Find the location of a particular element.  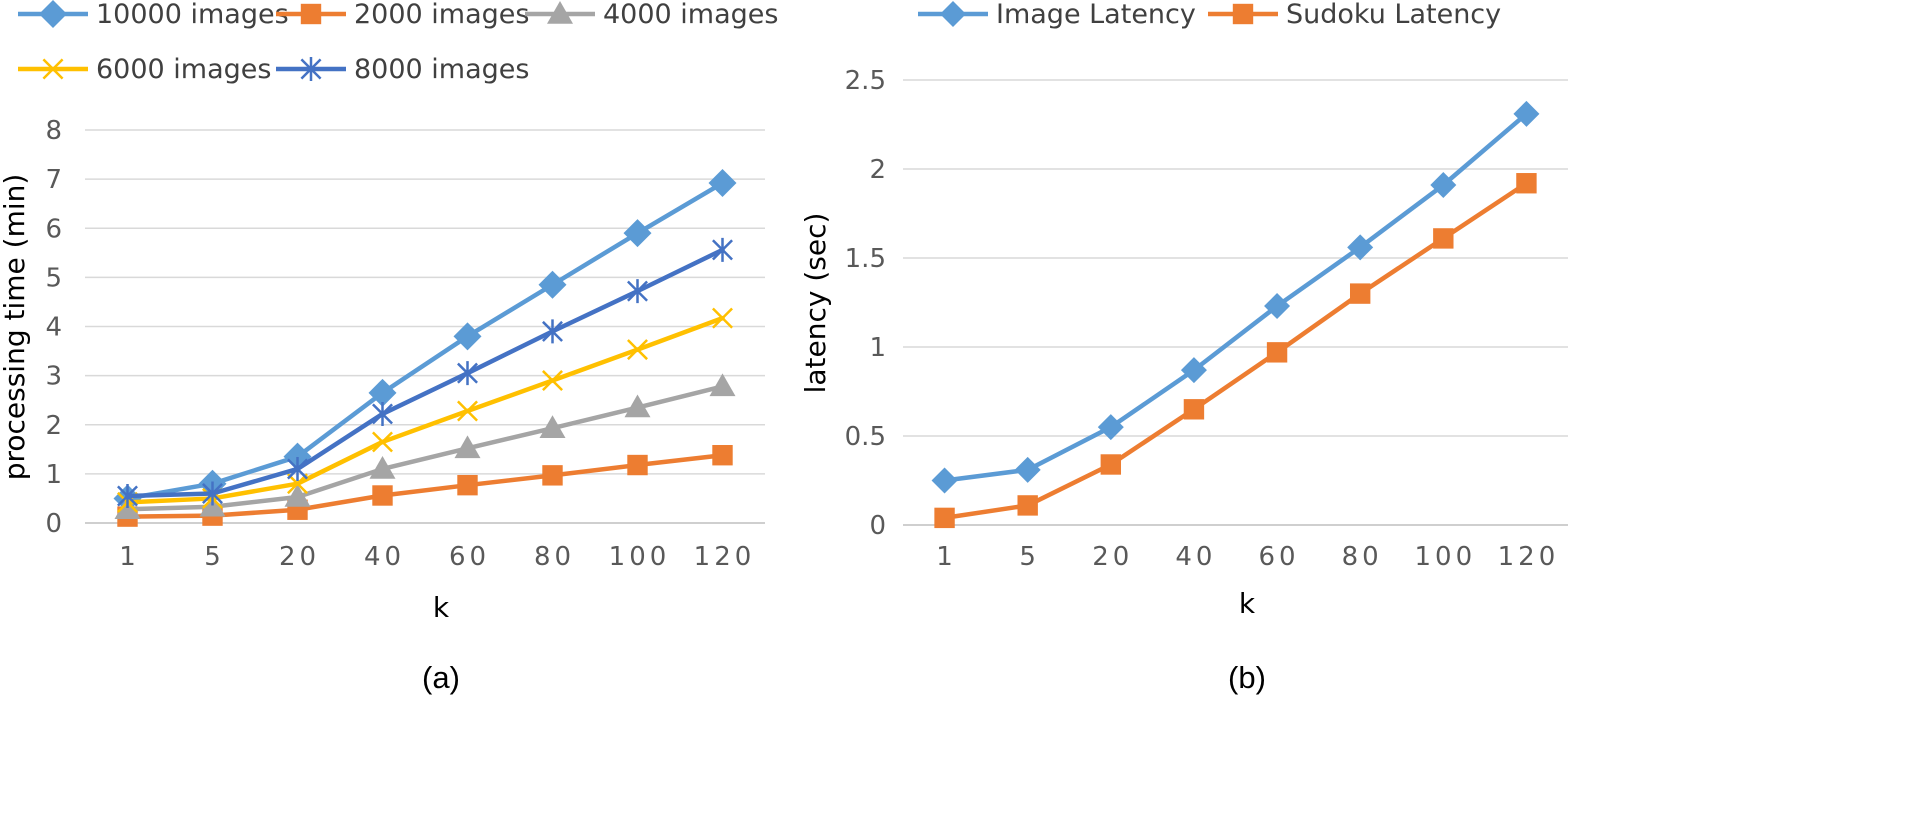

x-tick-label: 5 is located at coordinates (1029, 557).